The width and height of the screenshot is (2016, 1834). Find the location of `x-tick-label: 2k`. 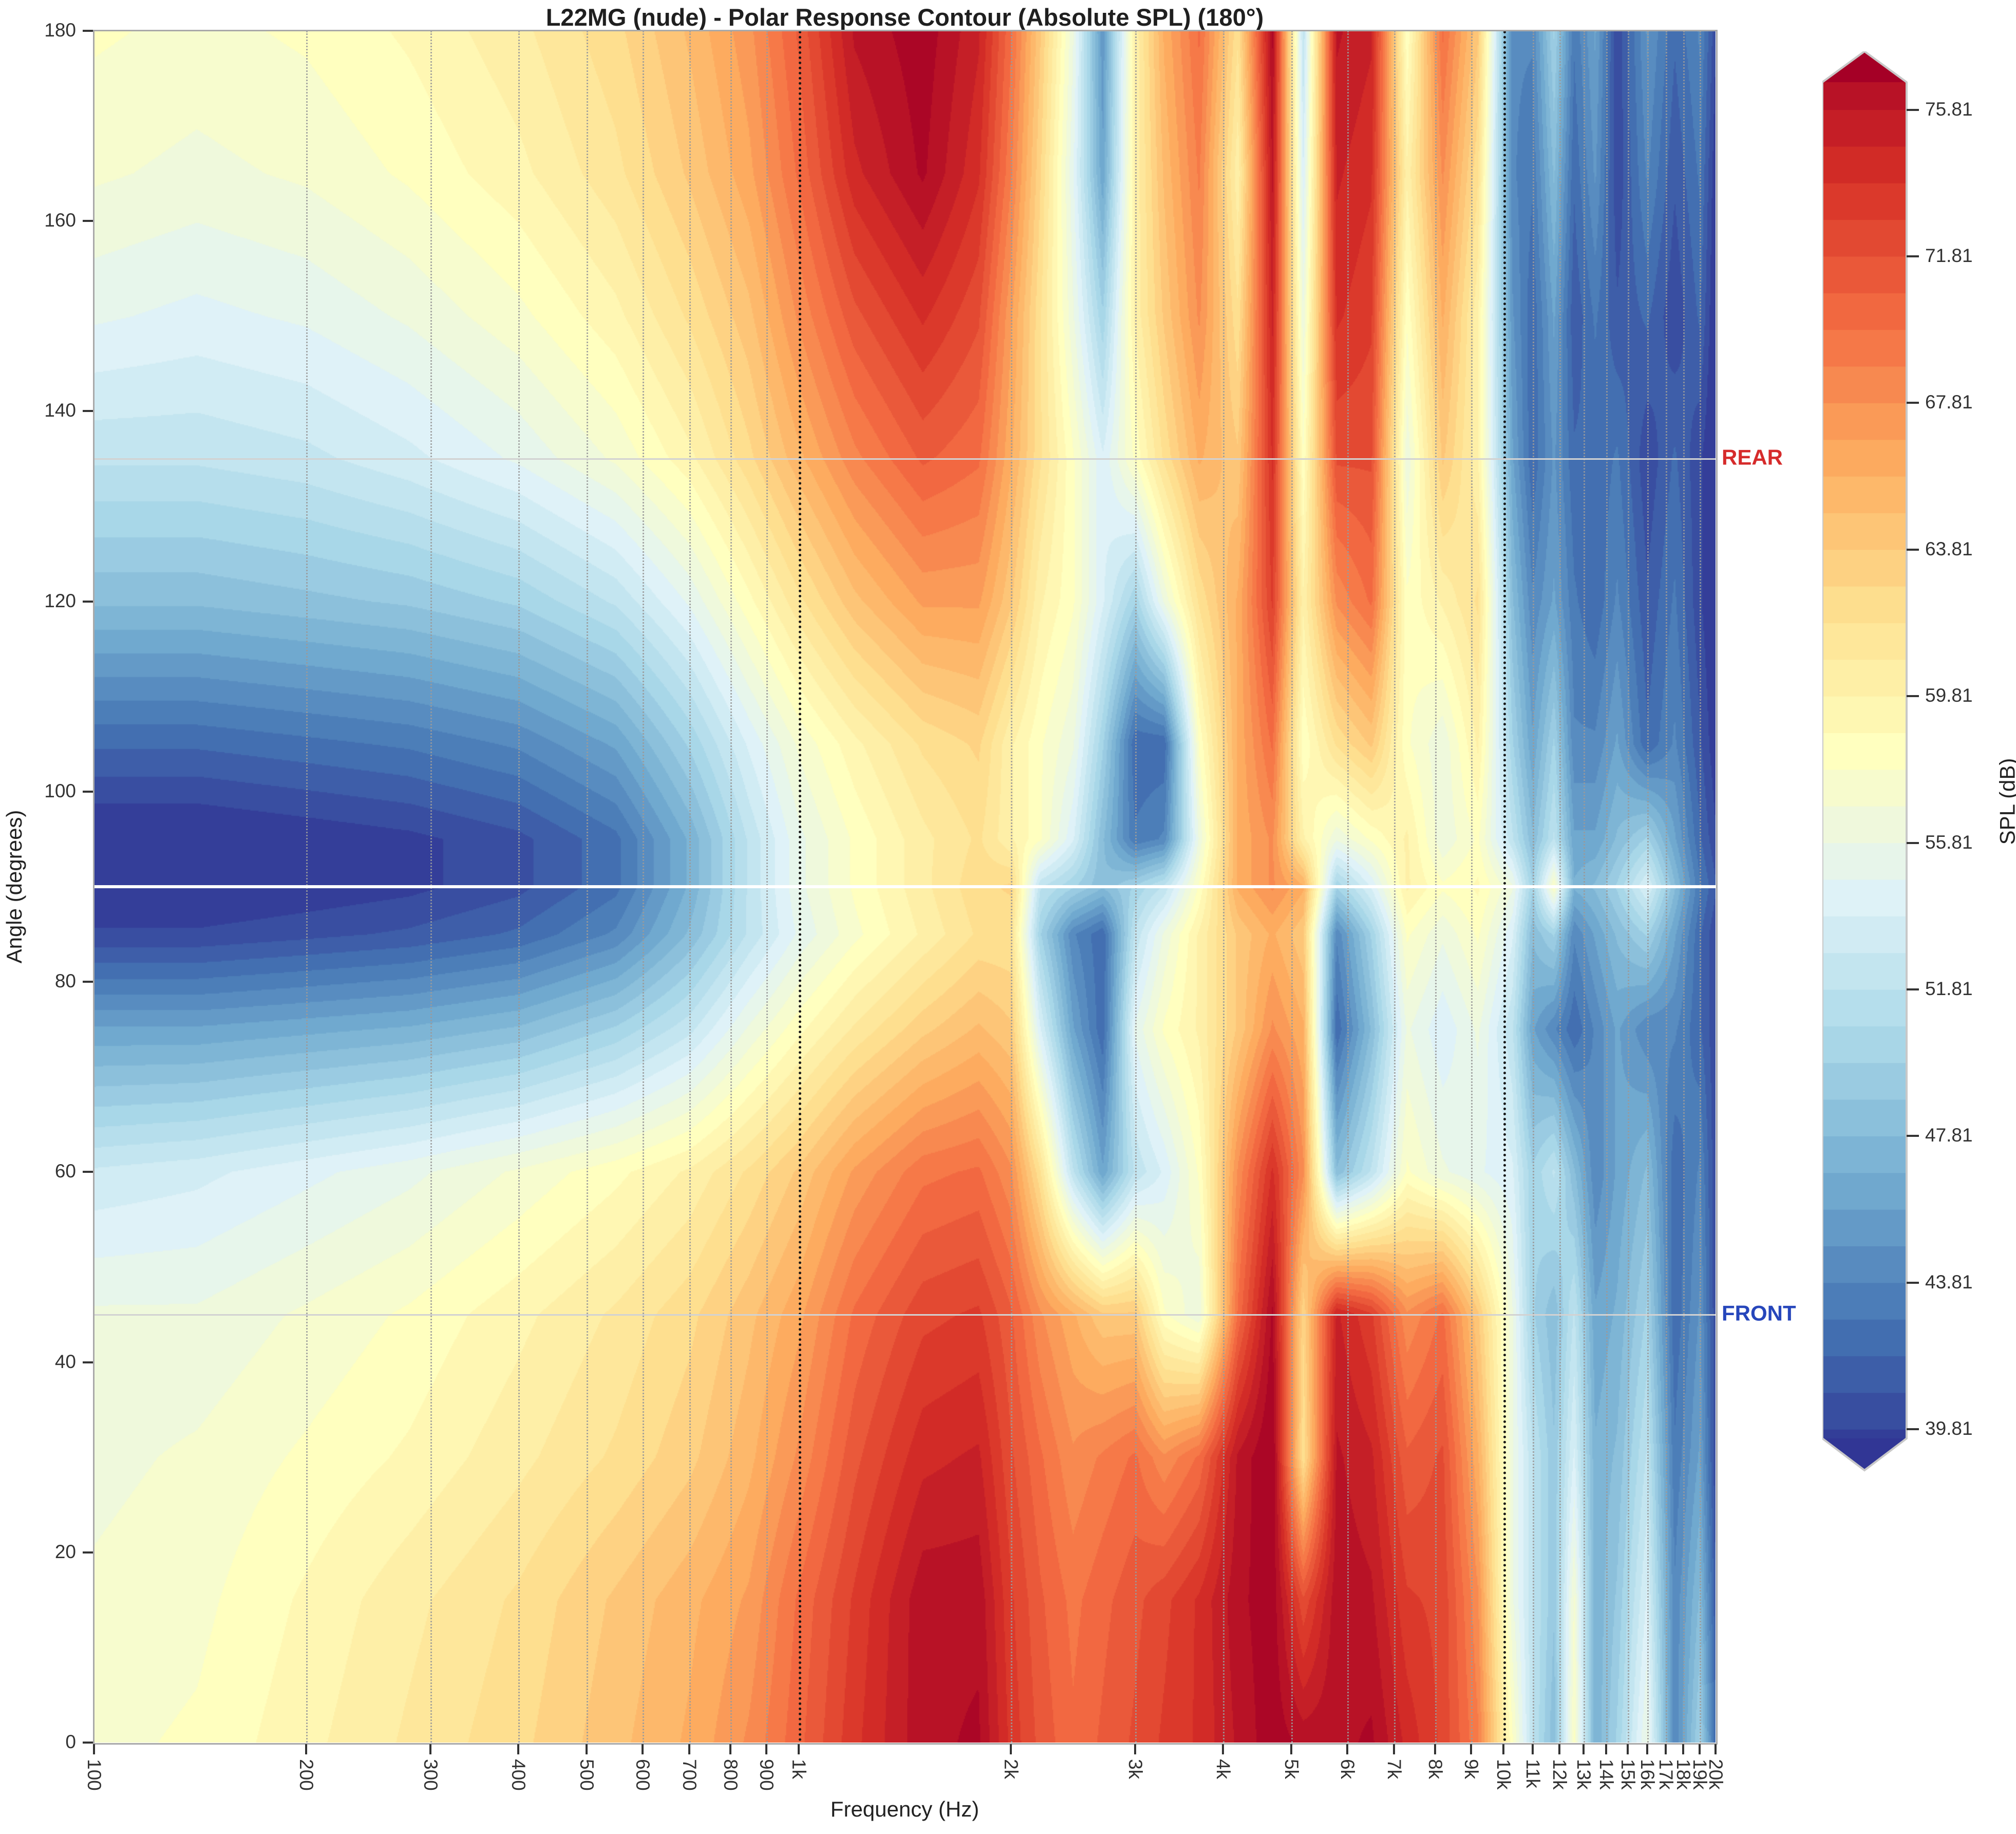

x-tick-label: 2k is located at coordinates (1011, 1769).